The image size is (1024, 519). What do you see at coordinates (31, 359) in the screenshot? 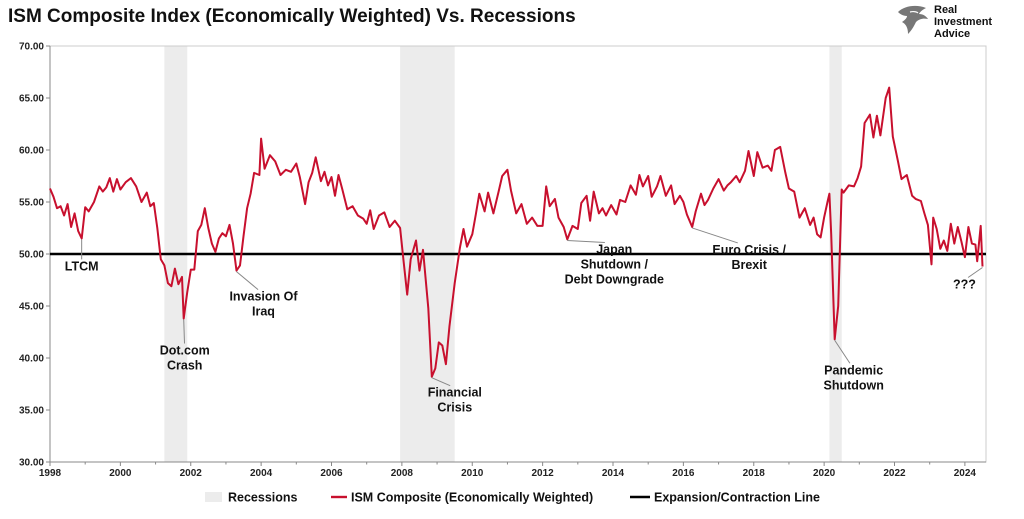
I see `y-tick-label: 40.00` at bounding box center [31, 359].